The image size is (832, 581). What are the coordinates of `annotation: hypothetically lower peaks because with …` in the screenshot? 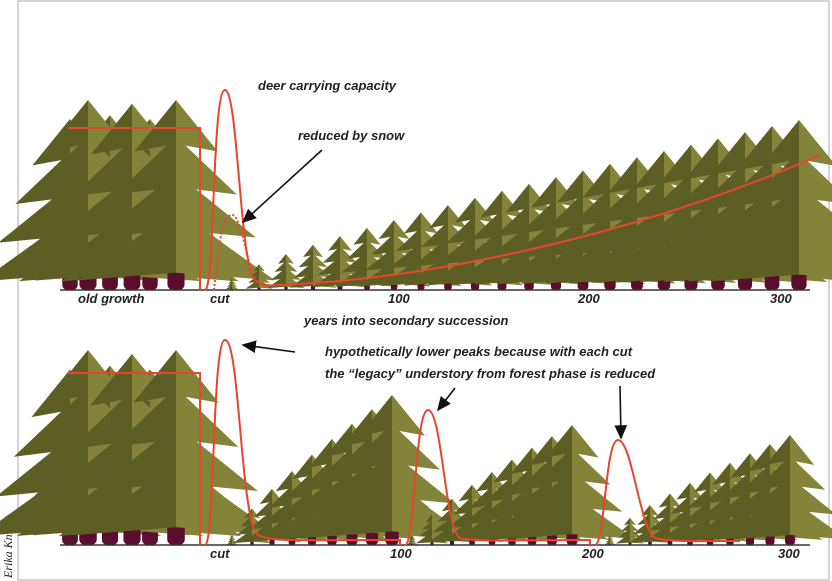 It's located at (479, 351).